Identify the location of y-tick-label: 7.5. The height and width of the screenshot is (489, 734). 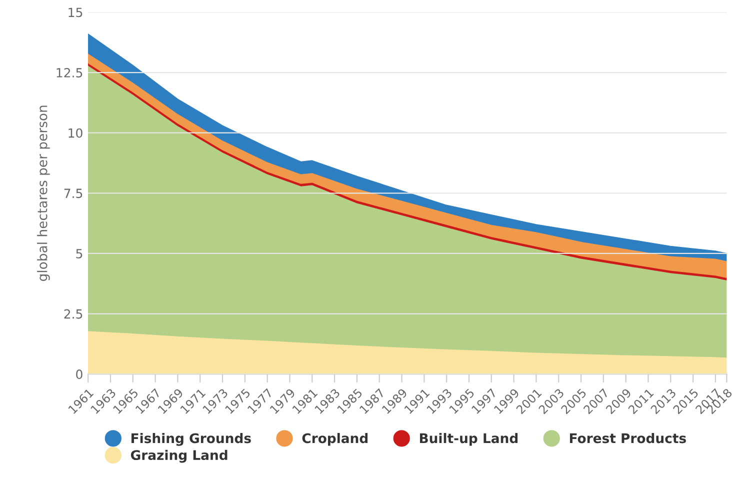
(73, 193).